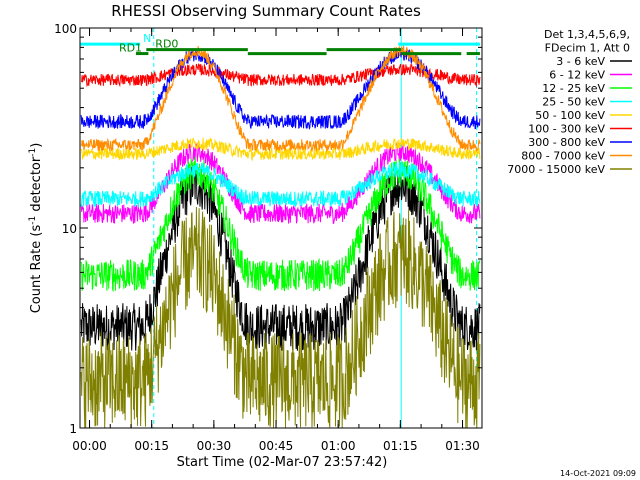  What do you see at coordinates (573, 102) in the screenshot?
I see `legend-label: 25 - 50 keV` at bounding box center [573, 102].